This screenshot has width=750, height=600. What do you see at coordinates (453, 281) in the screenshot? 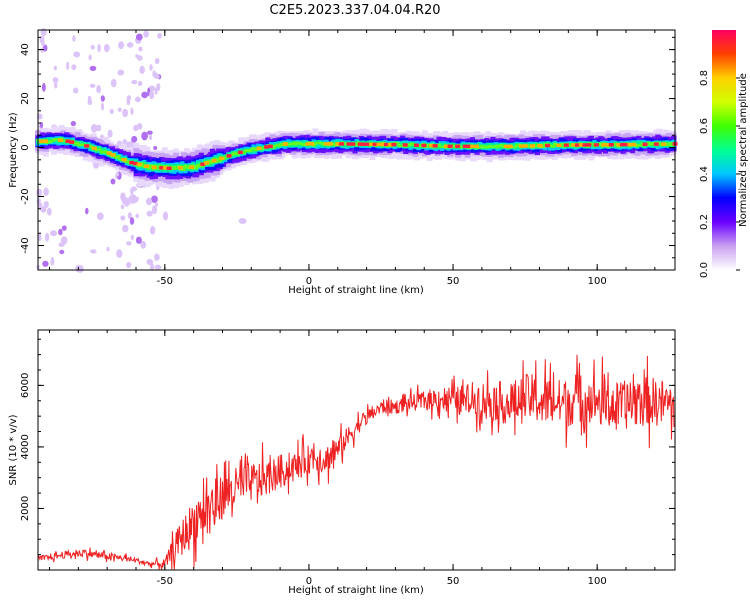
I see `x-tick-label: 50` at bounding box center [453, 281].